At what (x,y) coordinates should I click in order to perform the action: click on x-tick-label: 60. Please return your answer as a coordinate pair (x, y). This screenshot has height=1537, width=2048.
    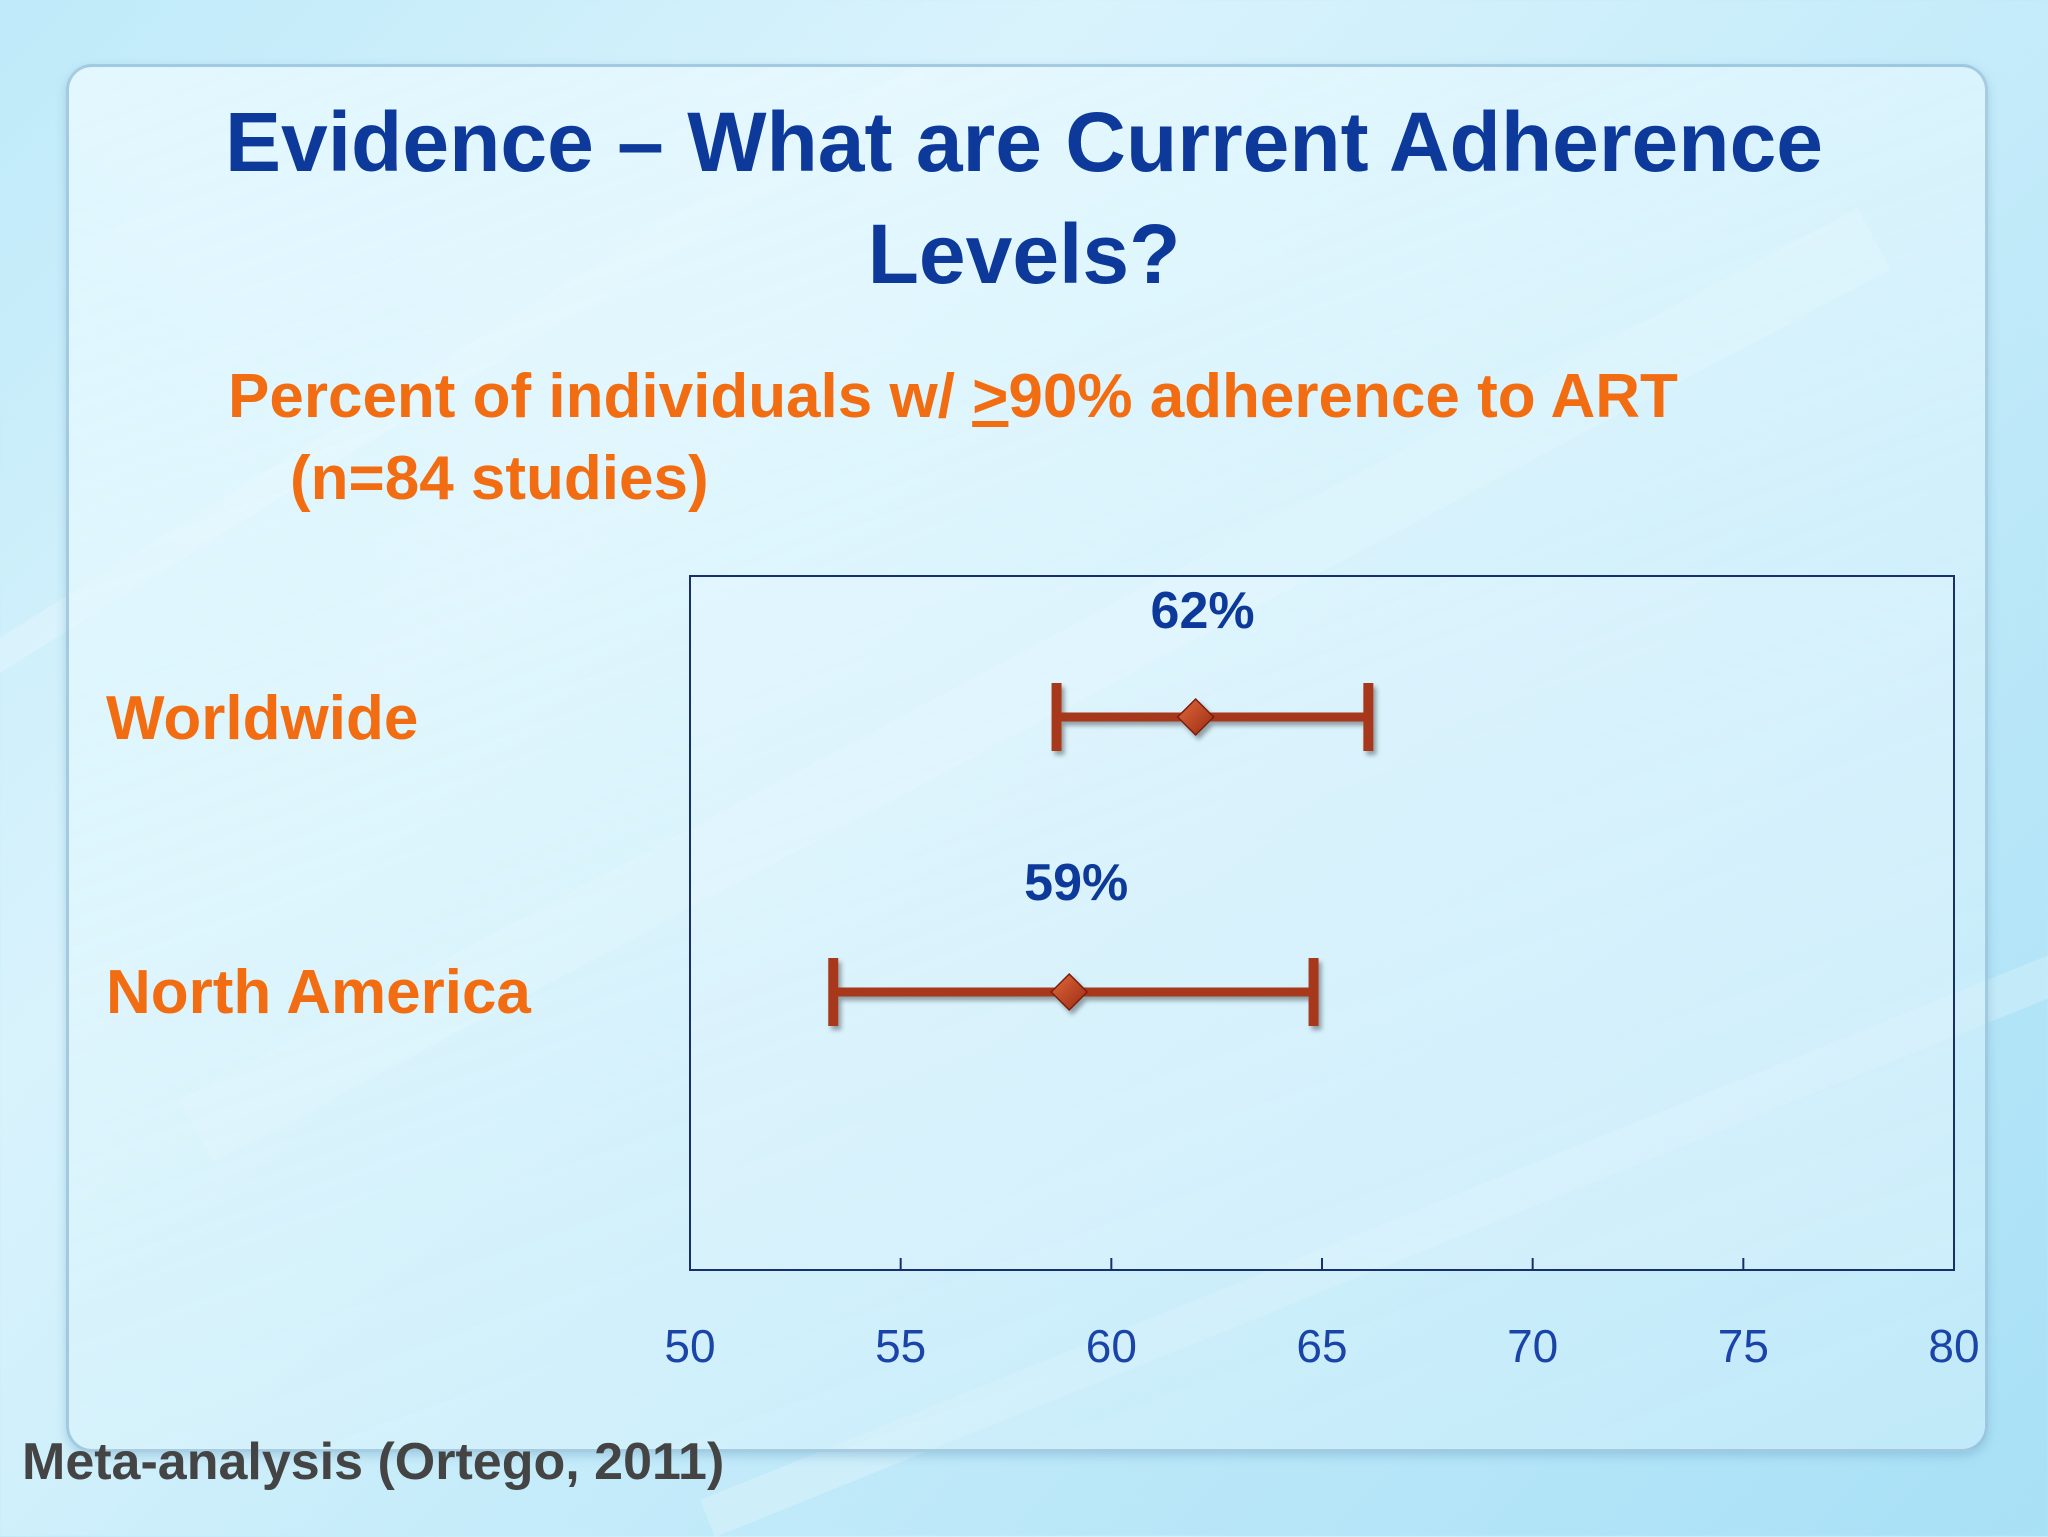
    Looking at the image, I should click on (1111, 1346).